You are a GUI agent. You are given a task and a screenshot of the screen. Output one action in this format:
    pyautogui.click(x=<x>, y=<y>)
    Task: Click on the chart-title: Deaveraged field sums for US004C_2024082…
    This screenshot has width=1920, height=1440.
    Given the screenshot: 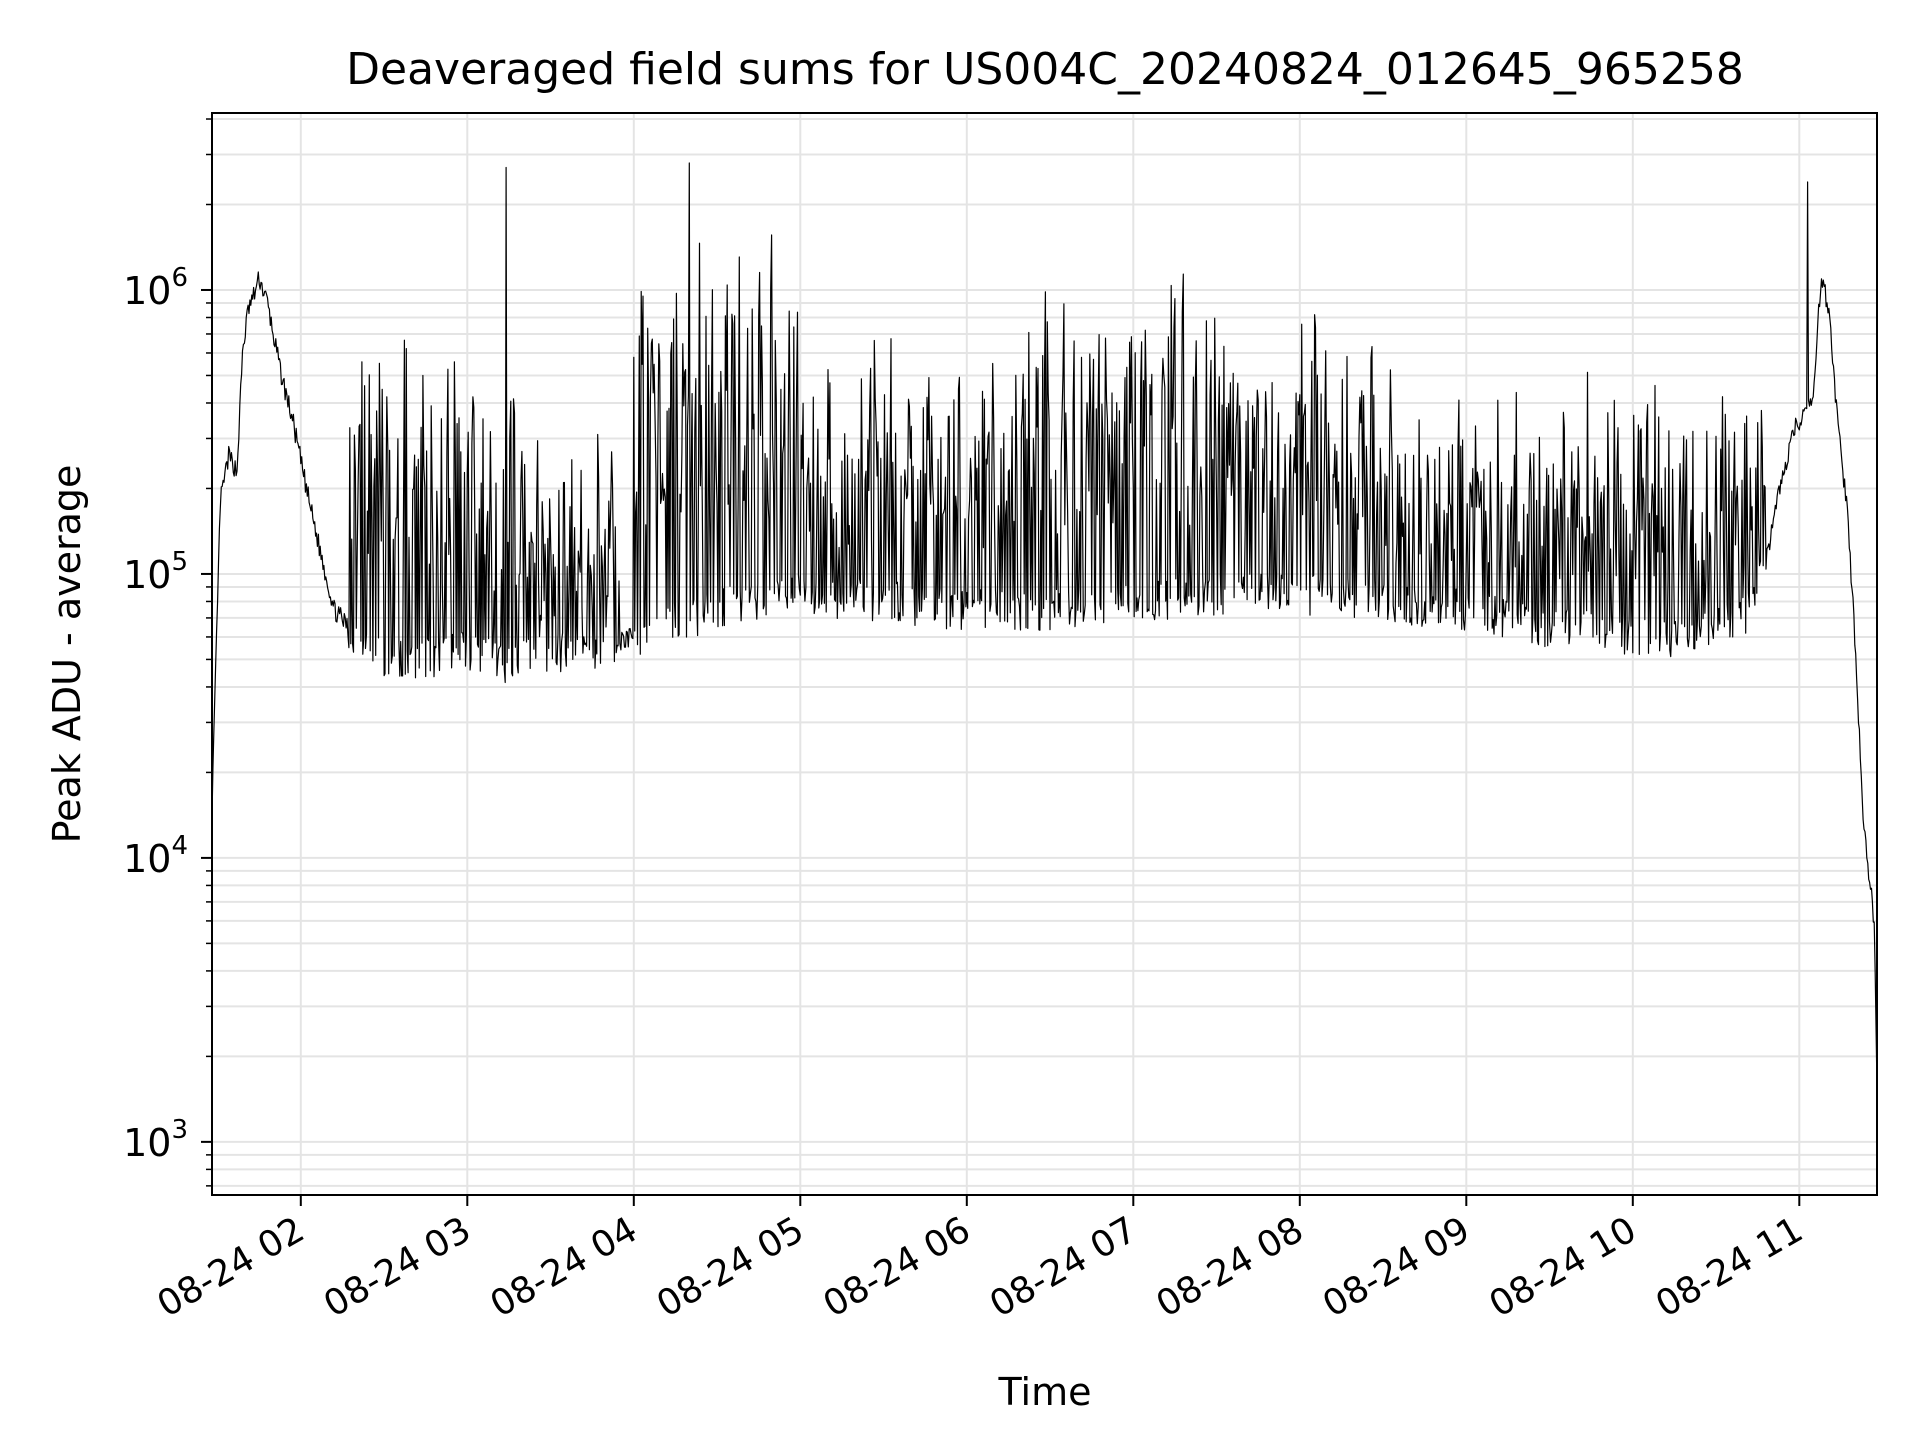 What is the action you would take?
    pyautogui.click(x=1045, y=69)
    